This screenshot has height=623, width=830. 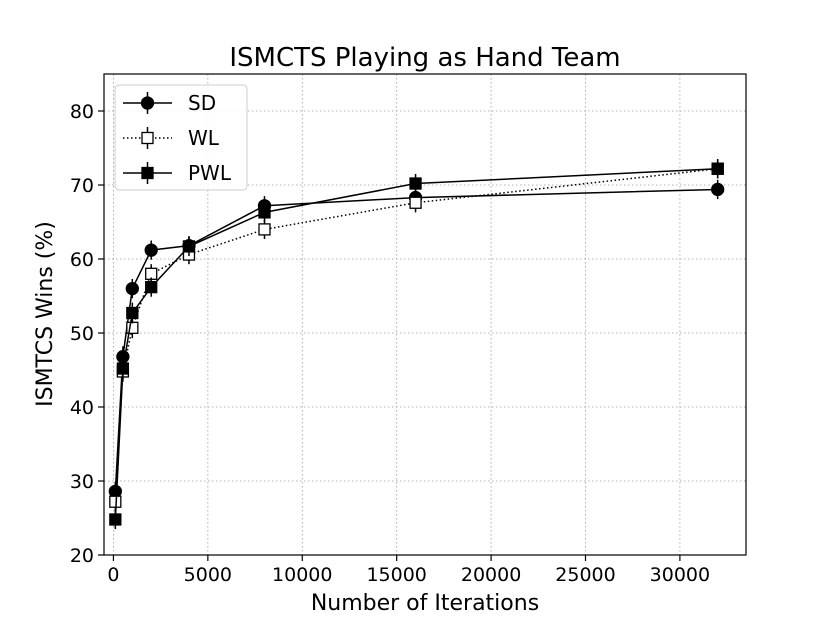 What do you see at coordinates (396, 575) in the screenshot?
I see `x-tick-label: 15000` at bounding box center [396, 575].